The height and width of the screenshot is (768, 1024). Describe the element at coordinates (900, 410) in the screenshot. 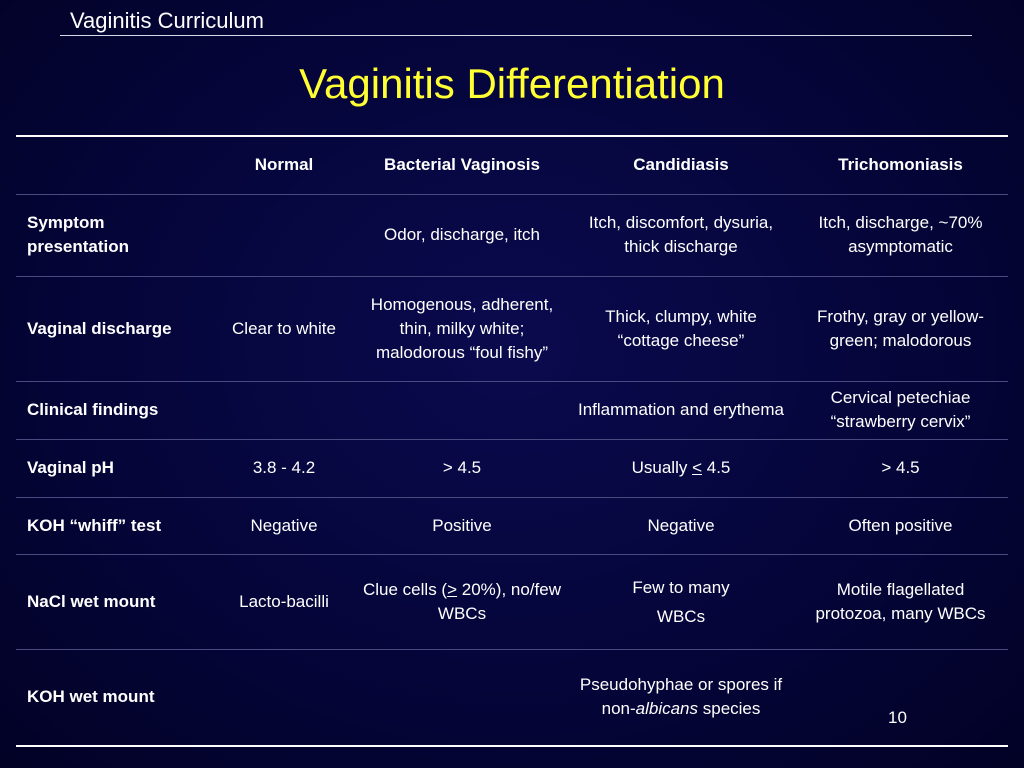

I see `cell-trichomoniasis: Cervical petechiae “strawberry cervix”` at that location.